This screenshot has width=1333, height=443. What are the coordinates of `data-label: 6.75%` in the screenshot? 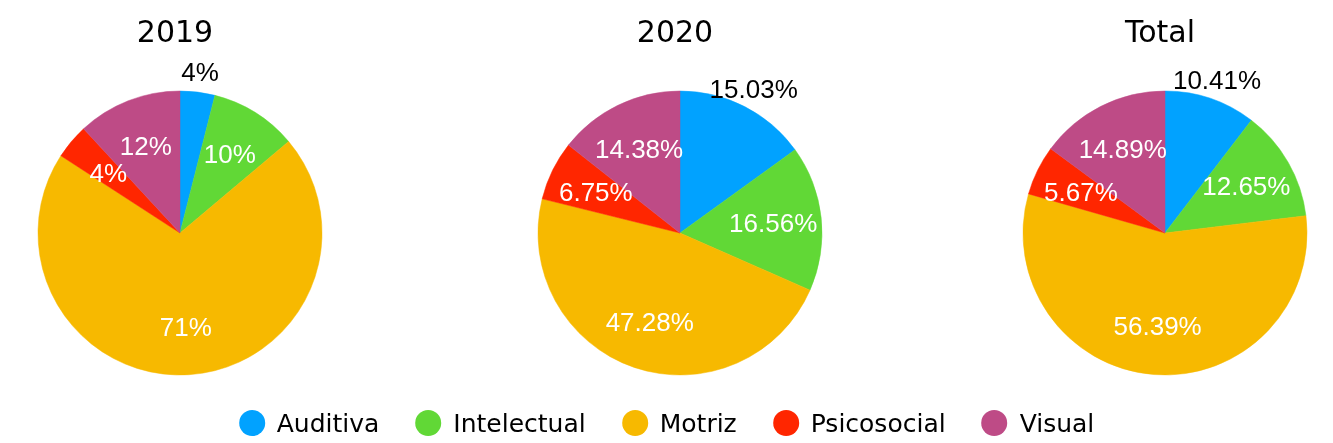 It's located at (595, 191).